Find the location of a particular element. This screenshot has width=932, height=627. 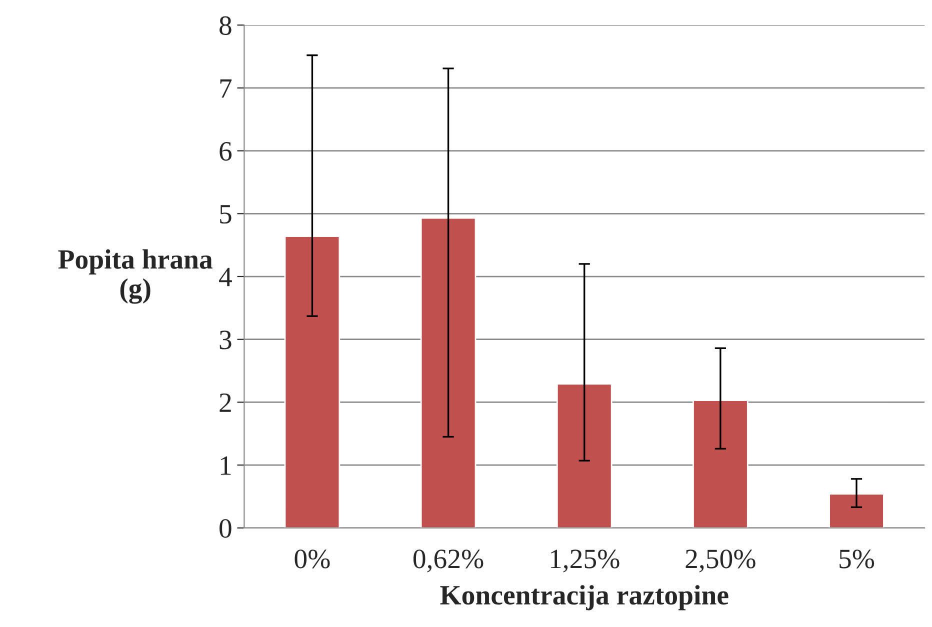

x-tick-label: 0% is located at coordinates (312, 559).